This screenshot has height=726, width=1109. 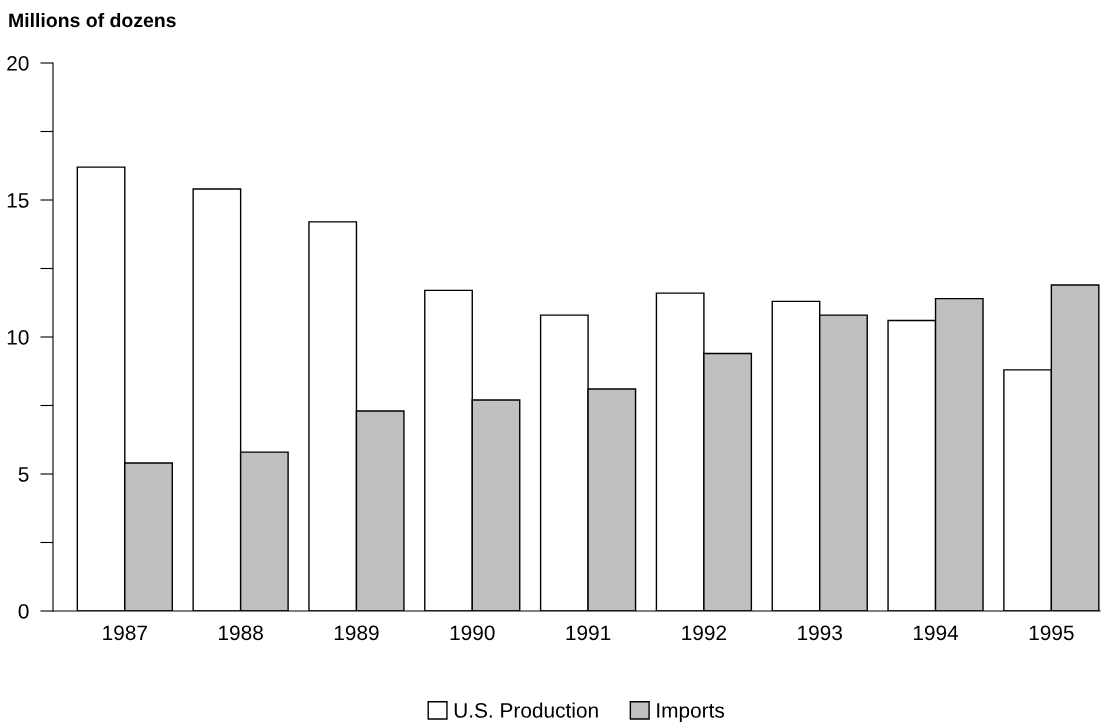 I want to click on x-tick-label: 1989, so click(x=356, y=633).